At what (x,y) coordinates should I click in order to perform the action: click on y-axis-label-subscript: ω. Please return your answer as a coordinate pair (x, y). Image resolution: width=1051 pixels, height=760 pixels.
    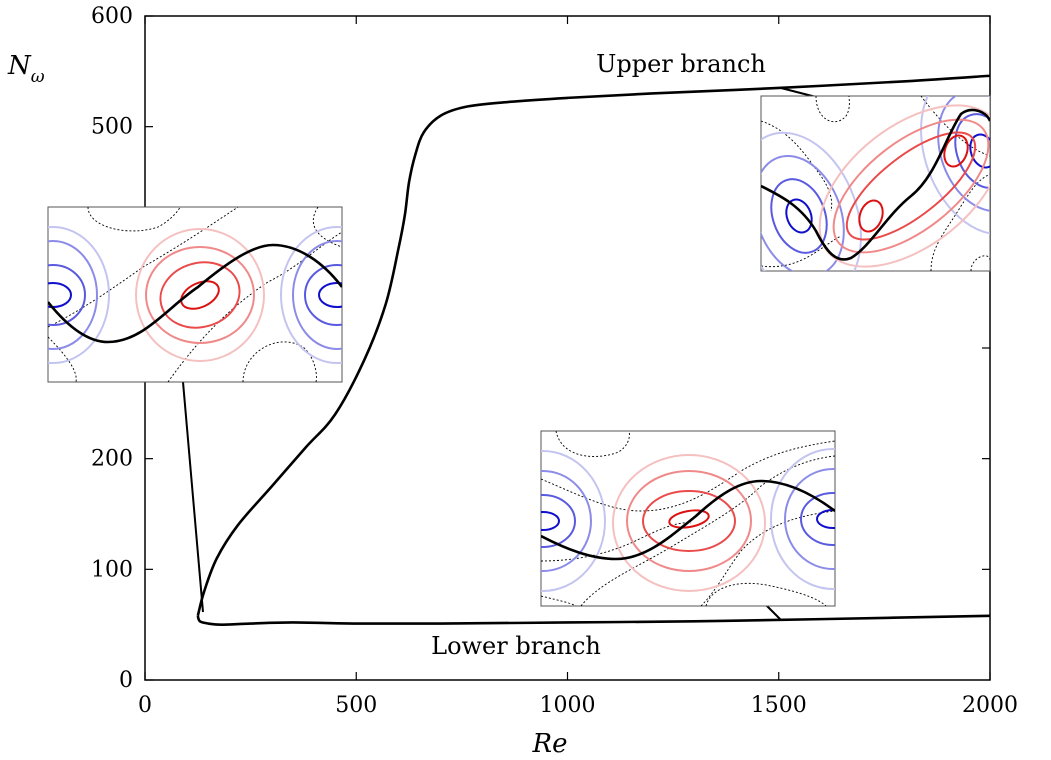
    Looking at the image, I should click on (38, 77).